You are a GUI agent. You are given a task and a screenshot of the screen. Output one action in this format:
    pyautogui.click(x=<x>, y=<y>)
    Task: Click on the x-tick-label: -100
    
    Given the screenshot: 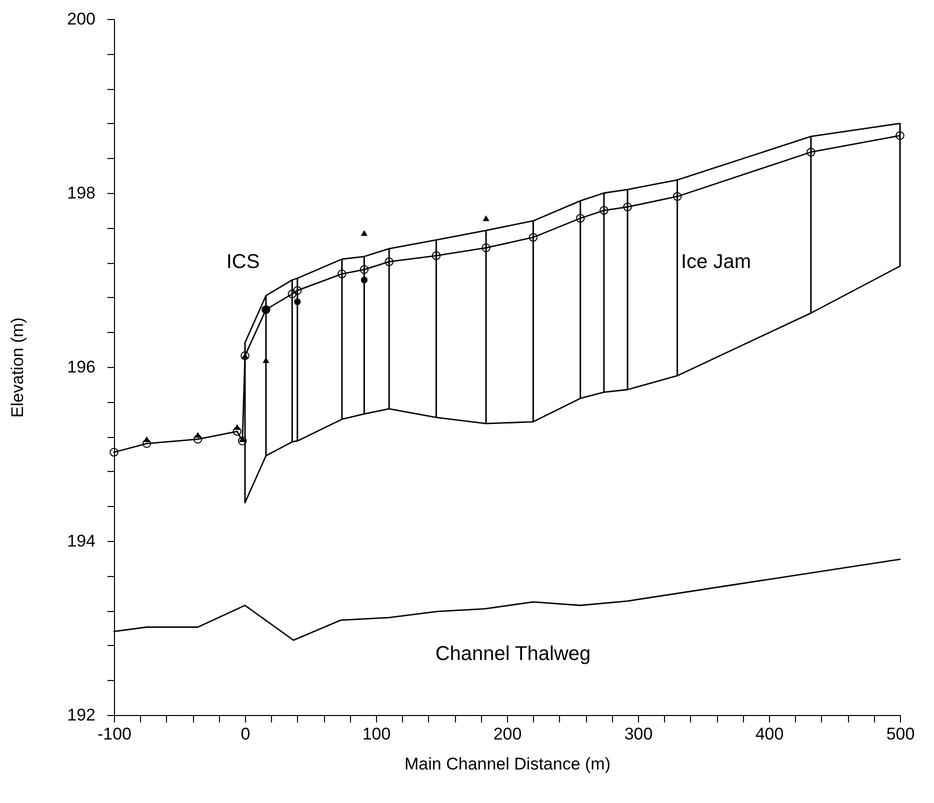 What is the action you would take?
    pyautogui.click(x=114, y=734)
    